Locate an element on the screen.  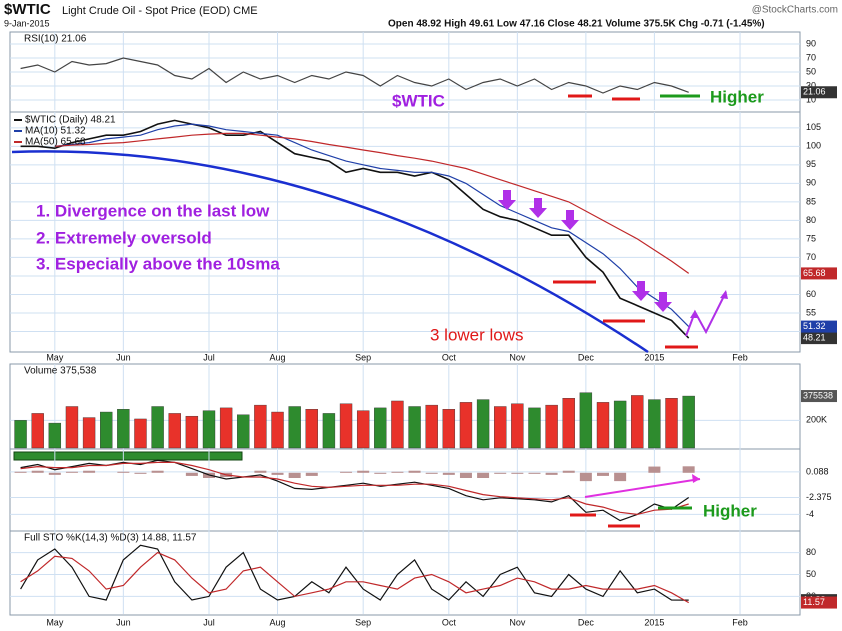
red-lows is located at coordinates (625, 311).